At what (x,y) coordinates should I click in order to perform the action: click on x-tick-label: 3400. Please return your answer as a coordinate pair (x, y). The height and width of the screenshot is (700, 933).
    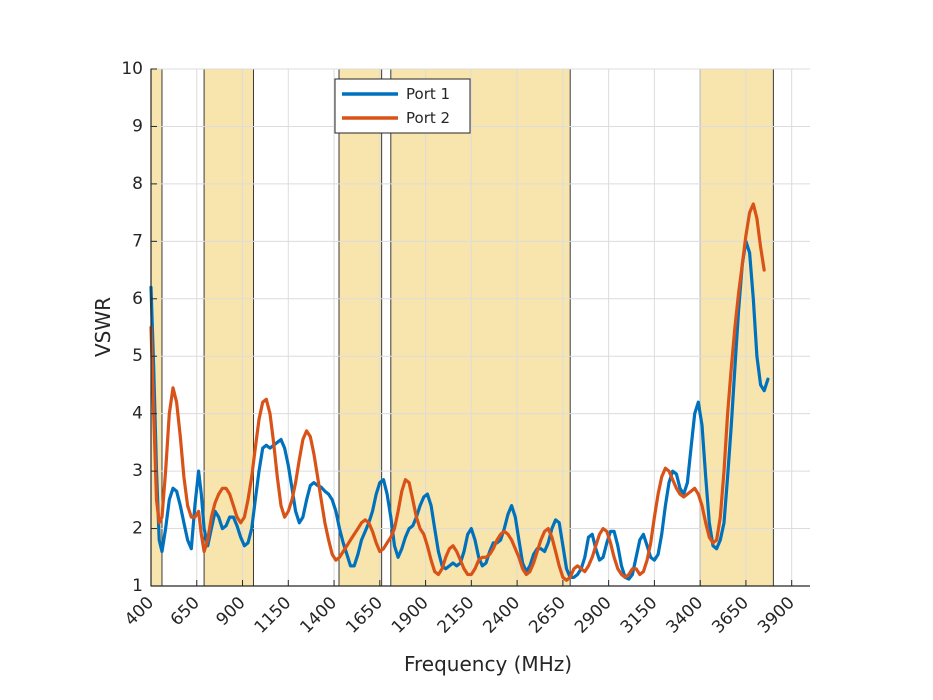
    Looking at the image, I should click on (685, 615).